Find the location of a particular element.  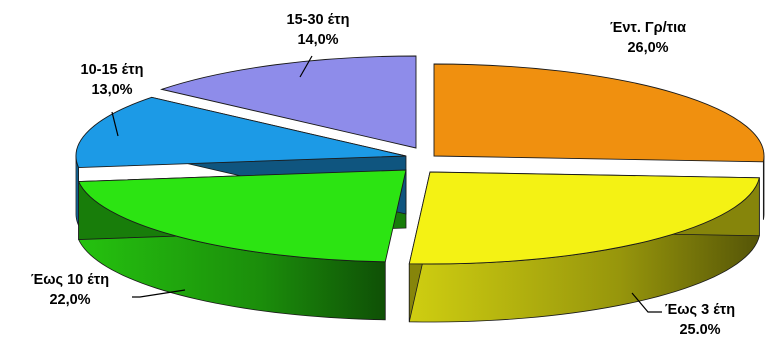

slice-label-4: 15-30 έτη is located at coordinates (318, 20).